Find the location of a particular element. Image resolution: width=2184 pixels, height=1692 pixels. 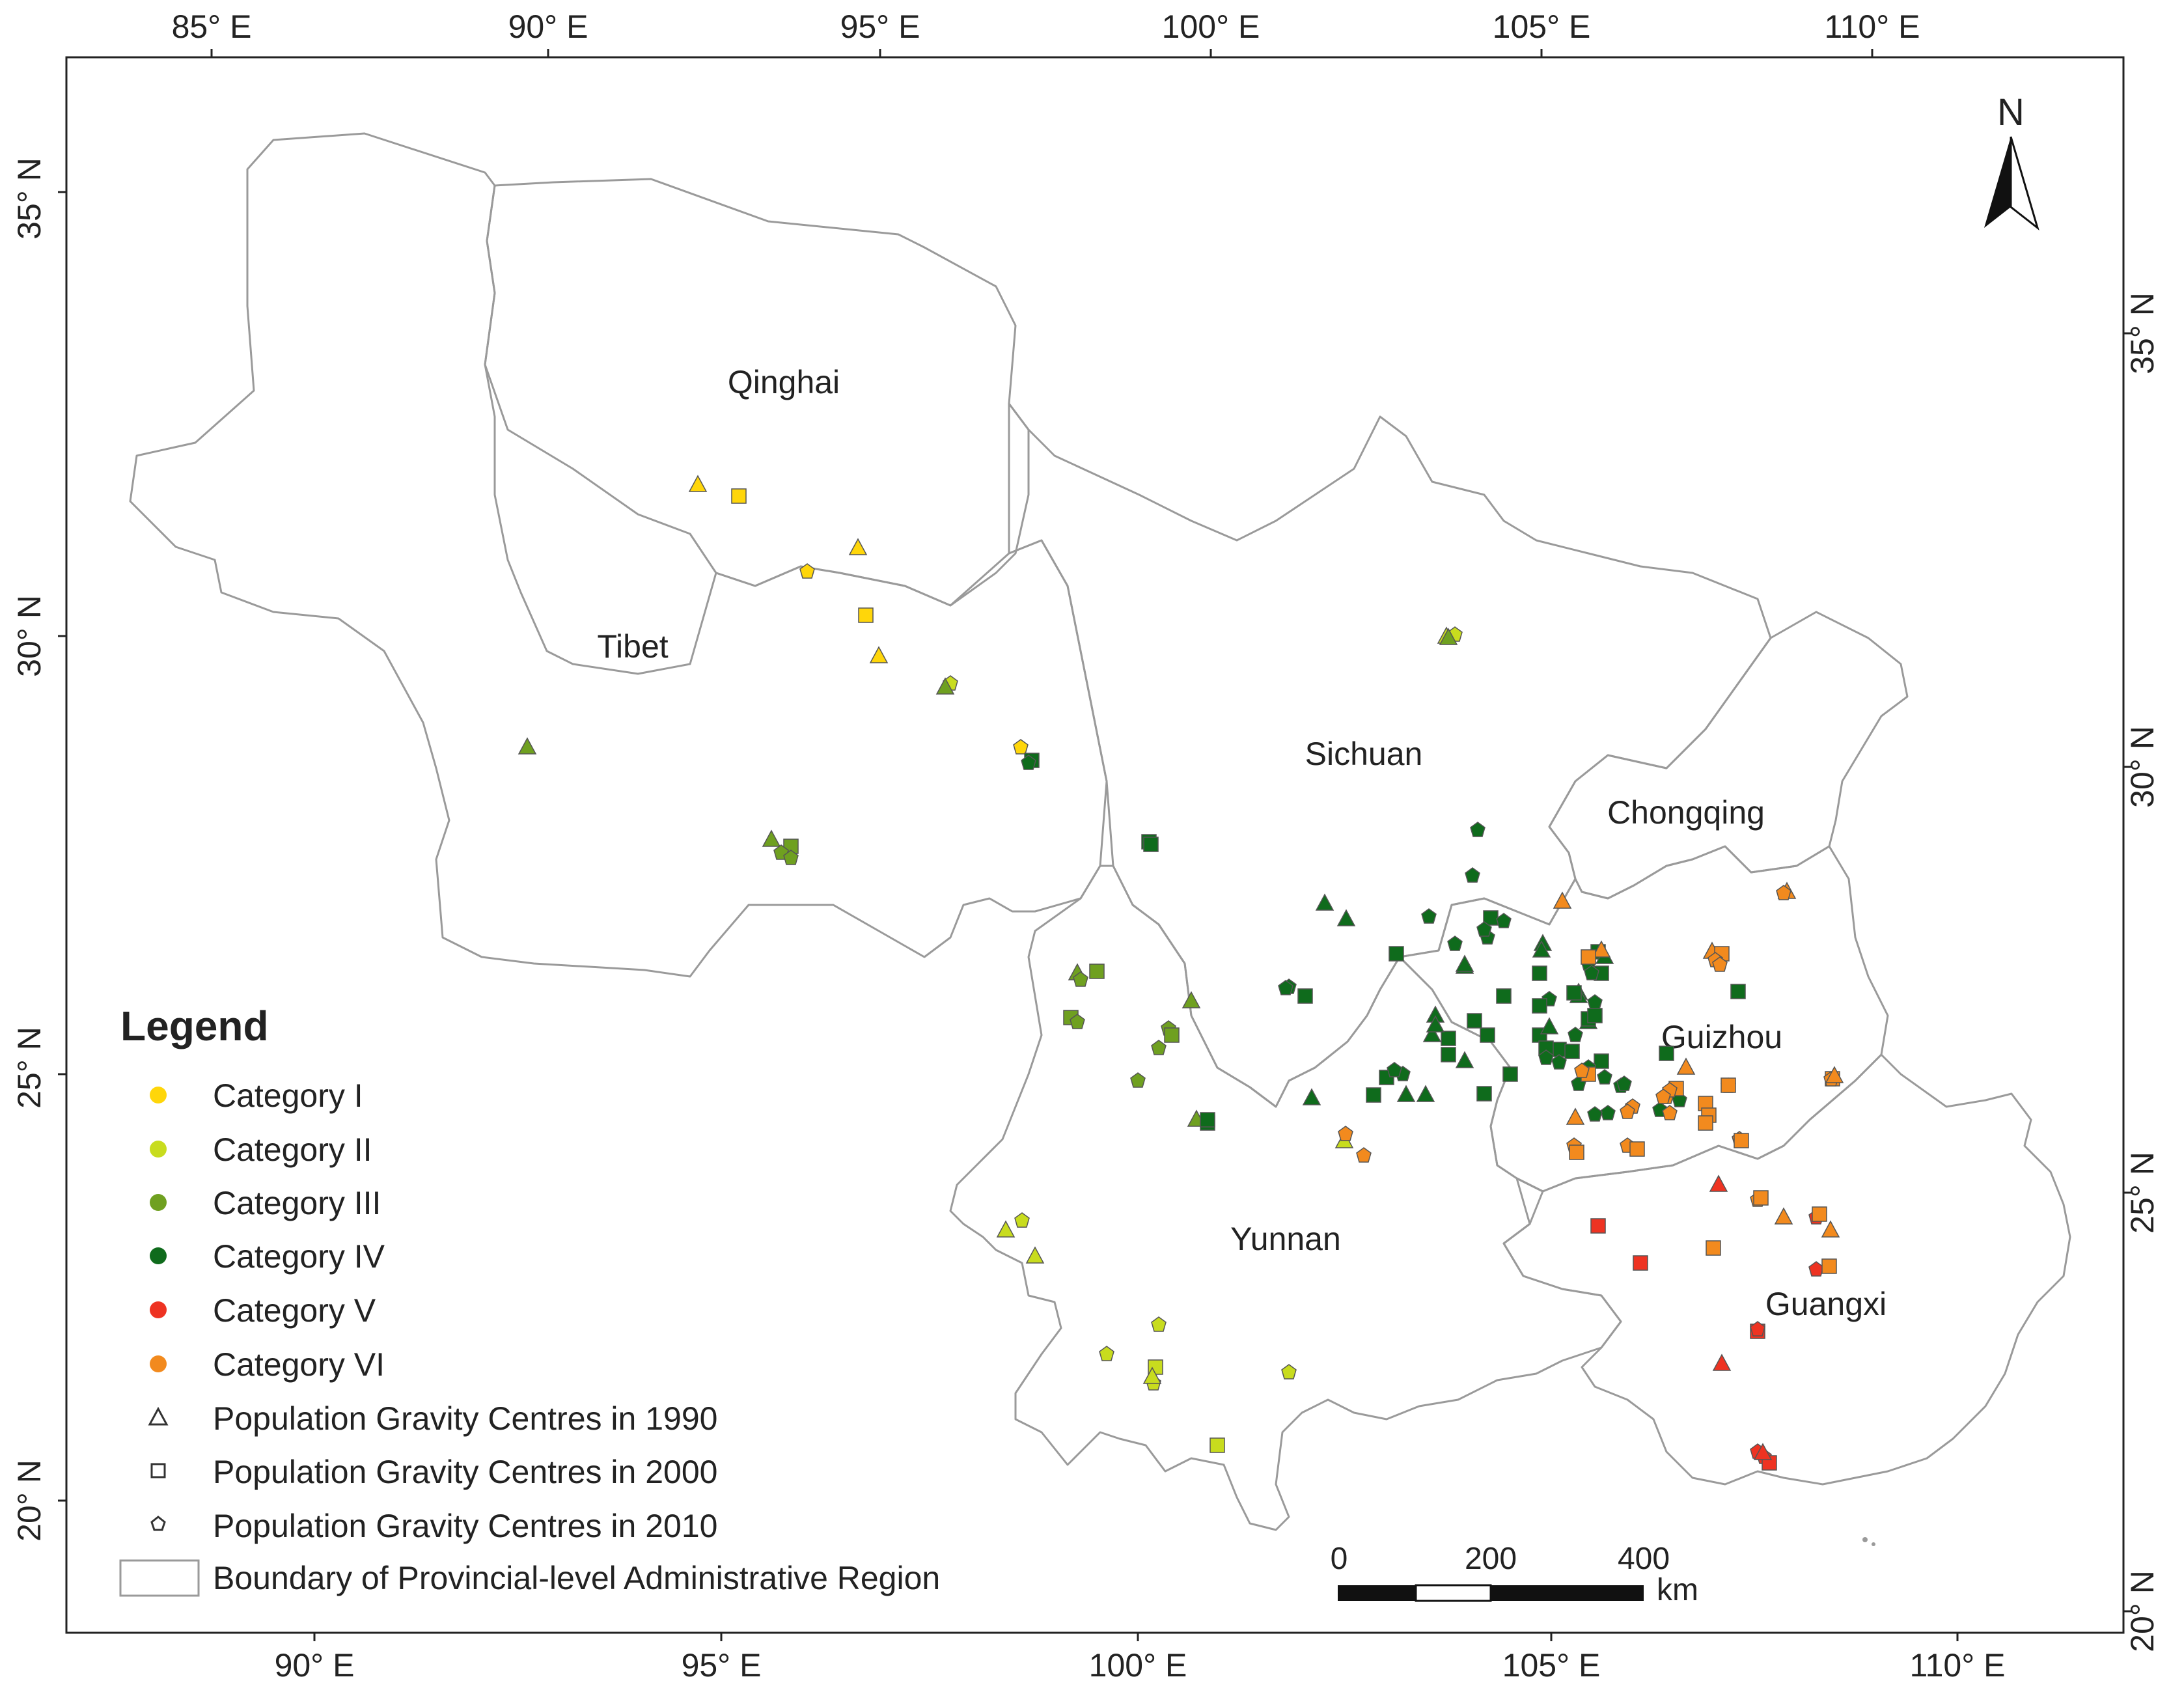

province-label-guizhou: Guizhou is located at coordinates (1722, 1037).